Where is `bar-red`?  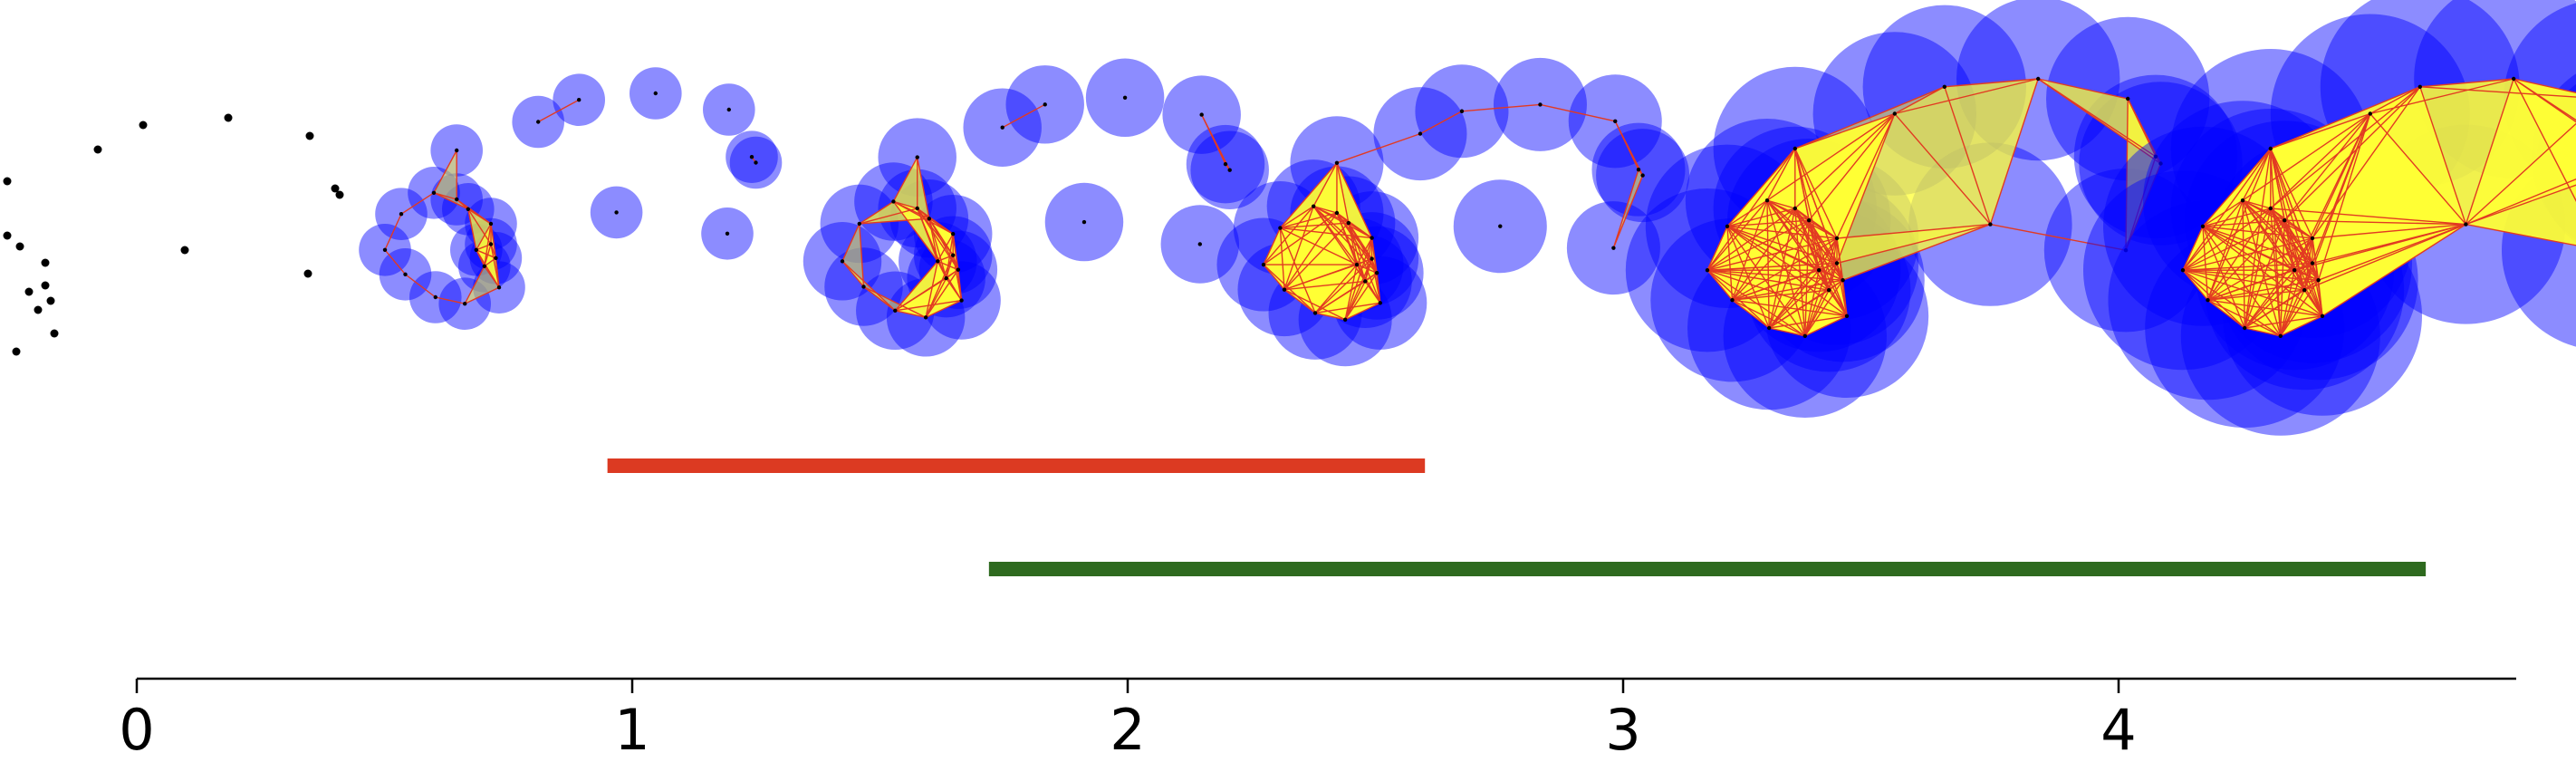
bar-red is located at coordinates (1016, 465).